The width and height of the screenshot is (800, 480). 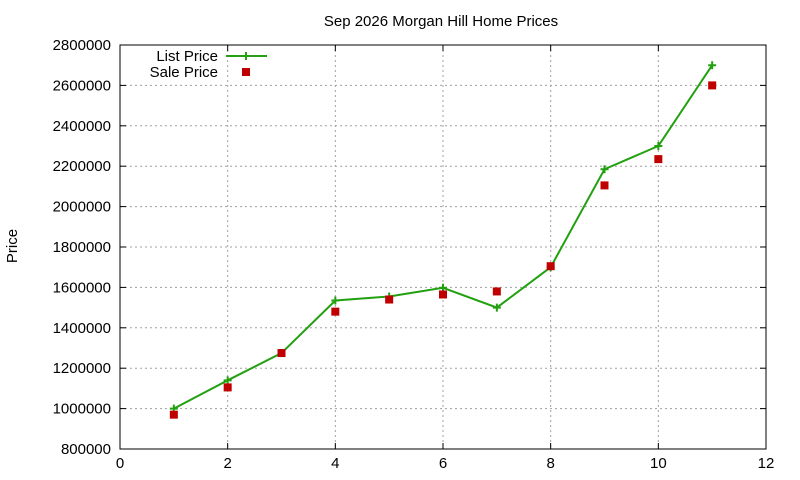 What do you see at coordinates (82, 45) in the screenshot?
I see `y-tick-label: 2800000` at bounding box center [82, 45].